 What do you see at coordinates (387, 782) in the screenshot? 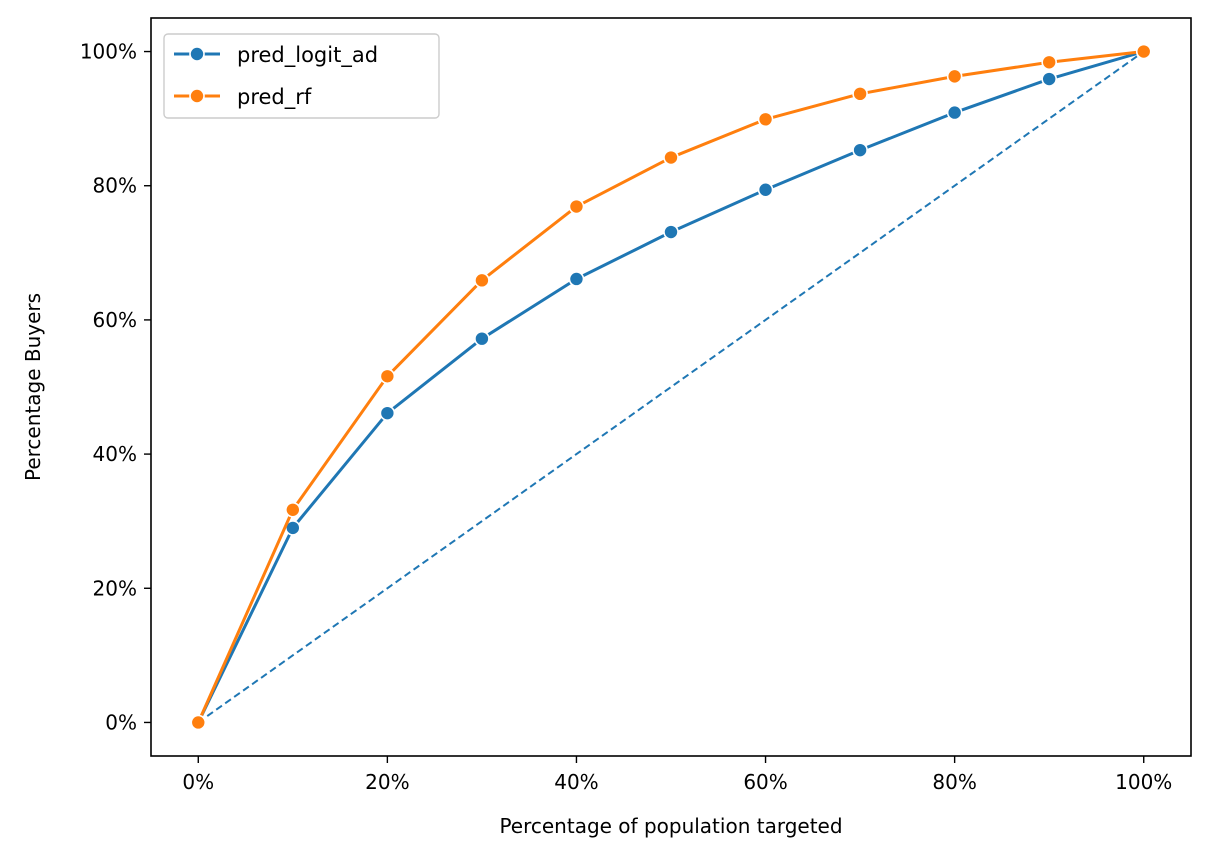
I see `x-tick-label: 20%` at bounding box center [387, 782].